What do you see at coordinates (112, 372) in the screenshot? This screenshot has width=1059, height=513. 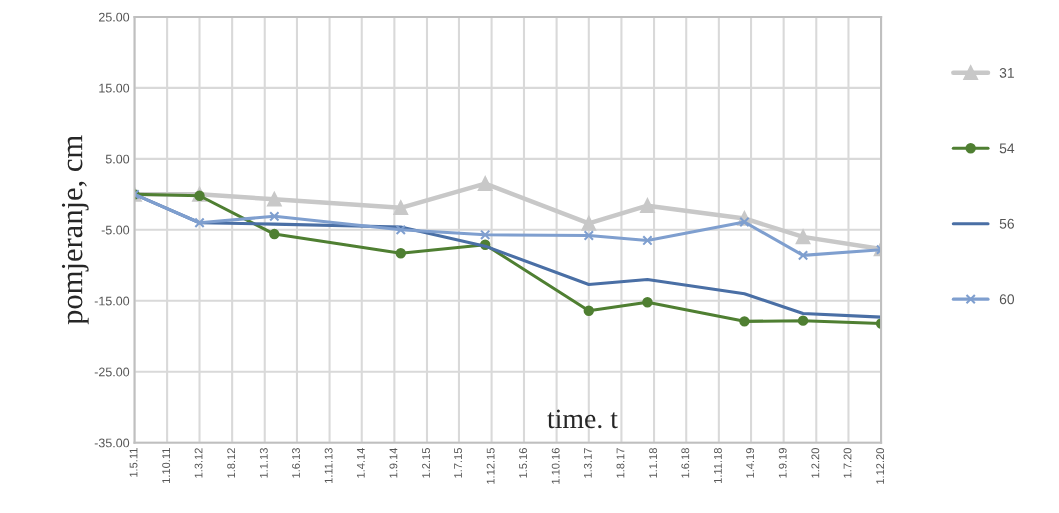 I see `y-tick-label: -25.00` at bounding box center [112, 372].